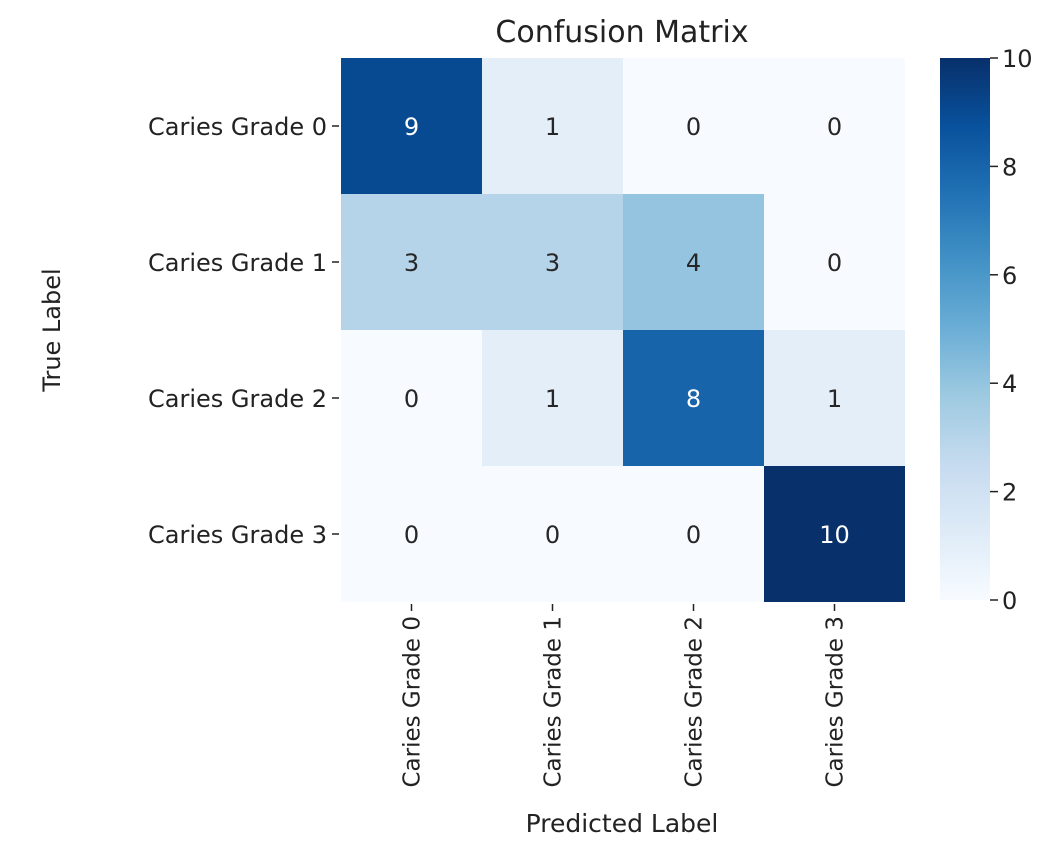 This screenshot has width=1057, height=851. I want to click on y-axis-label: True Label, so click(52, 330).